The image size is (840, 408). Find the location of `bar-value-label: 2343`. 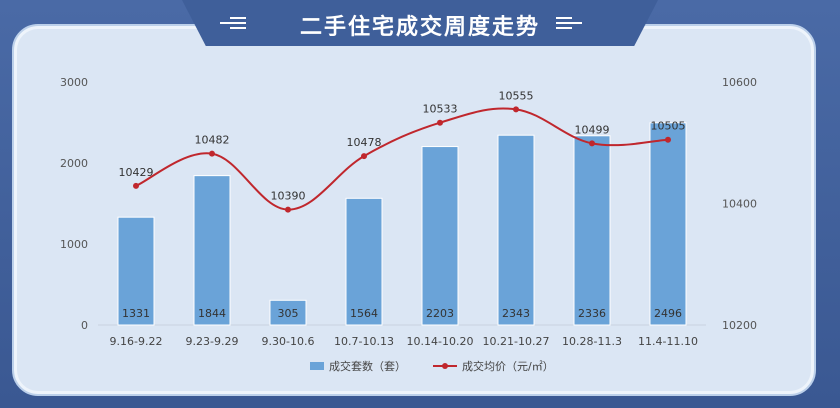

bar-value-label: 2343 is located at coordinates (516, 313).